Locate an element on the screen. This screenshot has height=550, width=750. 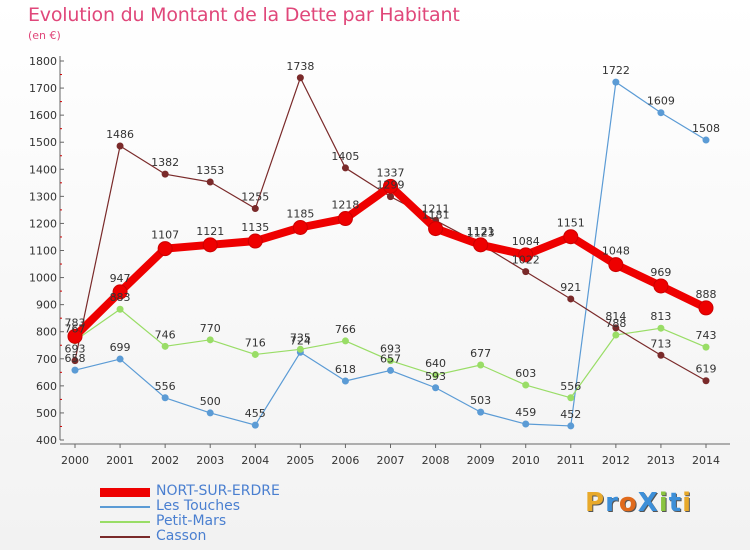
y-tick-label: 1500 is located at coordinates (43, 142).